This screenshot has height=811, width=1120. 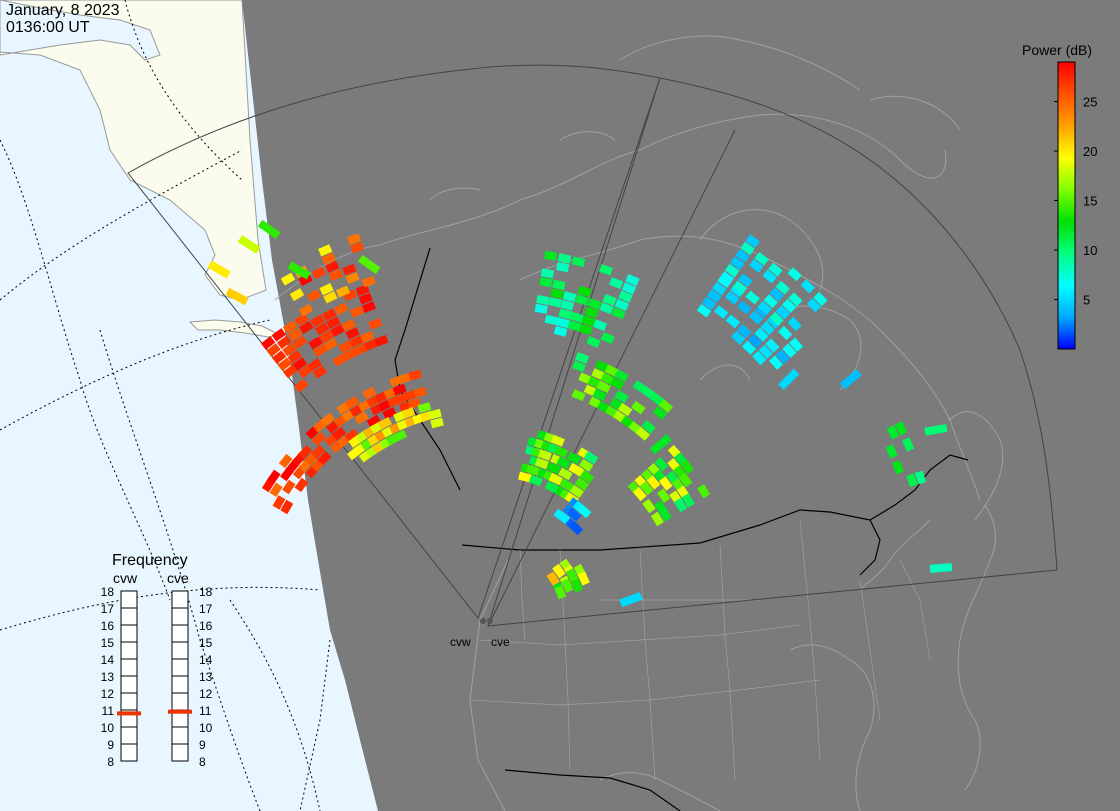 What do you see at coordinates (110, 745) in the screenshot?
I see `frequency-label-left: 9` at bounding box center [110, 745].